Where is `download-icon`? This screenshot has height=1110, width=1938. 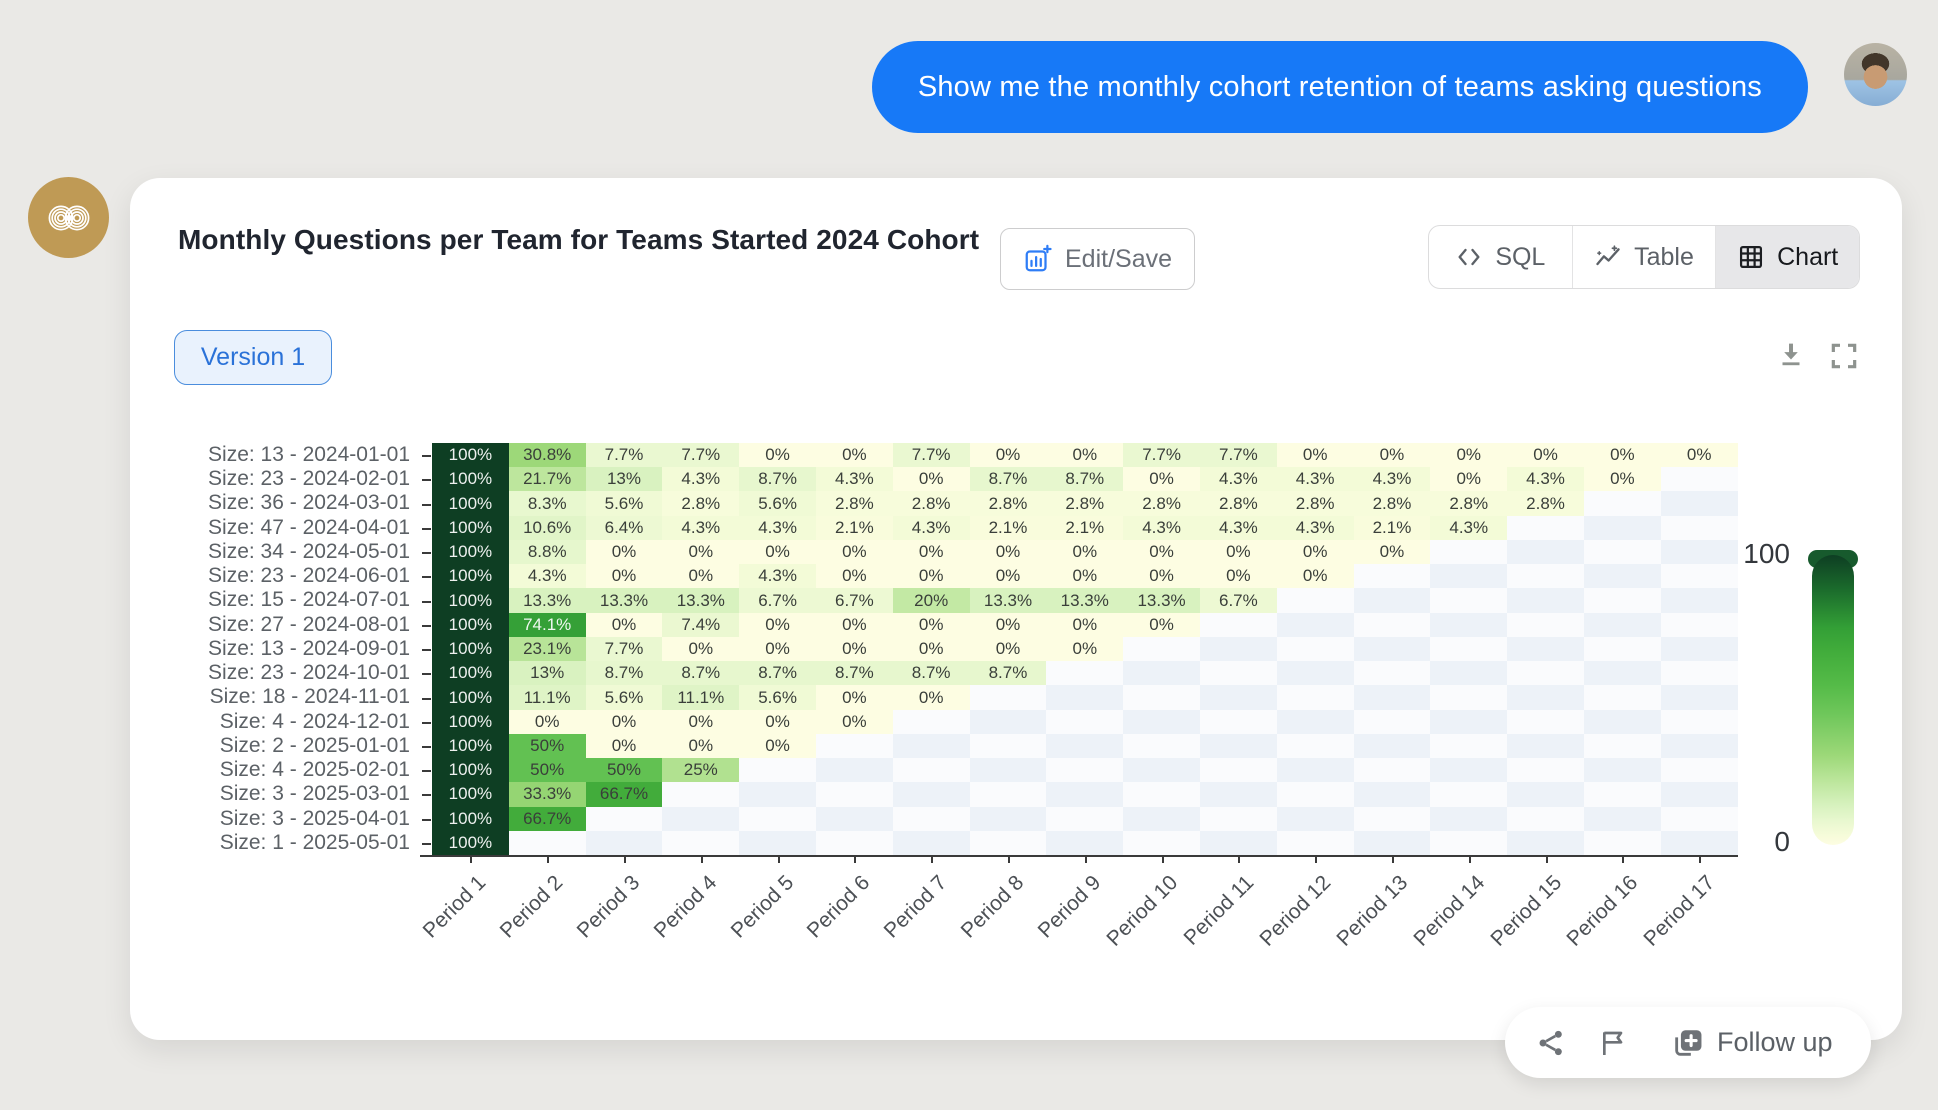 download-icon is located at coordinates (1791, 355).